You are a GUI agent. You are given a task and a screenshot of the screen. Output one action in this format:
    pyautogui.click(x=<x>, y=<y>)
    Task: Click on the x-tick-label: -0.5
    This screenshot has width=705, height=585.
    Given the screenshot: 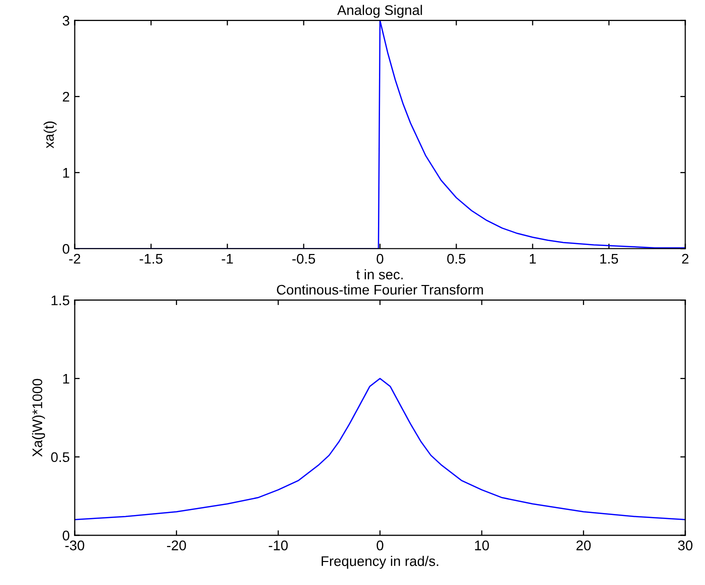 What is the action you would take?
    pyautogui.click(x=304, y=259)
    